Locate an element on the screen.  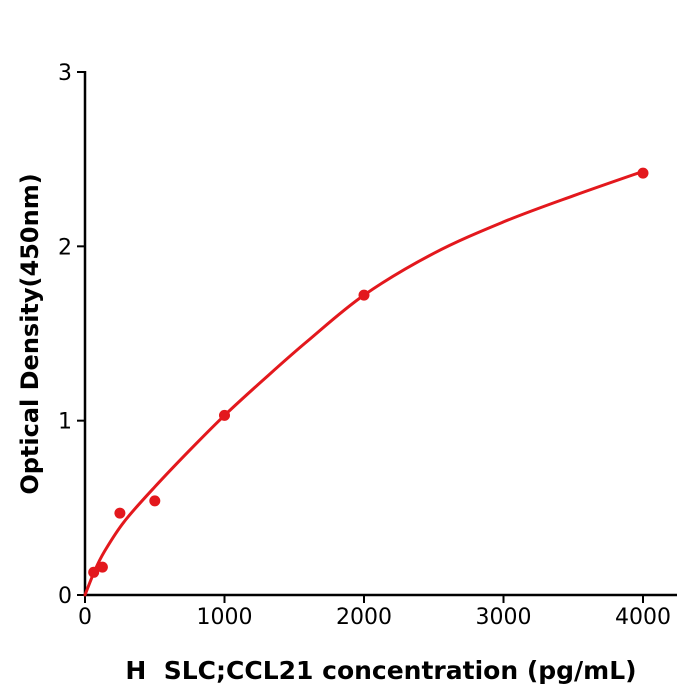
x-tick-label: 1000 is located at coordinates (225, 617).